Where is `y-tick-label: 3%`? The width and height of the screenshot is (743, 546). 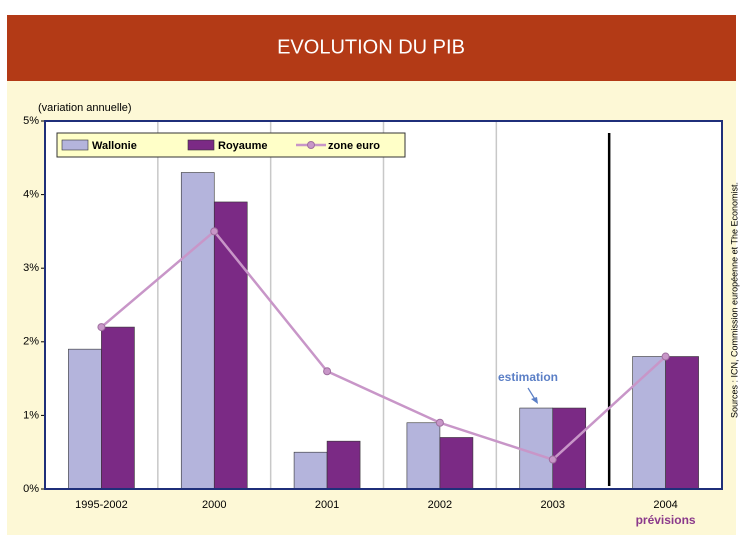
y-tick-label: 3% is located at coordinates (31, 268).